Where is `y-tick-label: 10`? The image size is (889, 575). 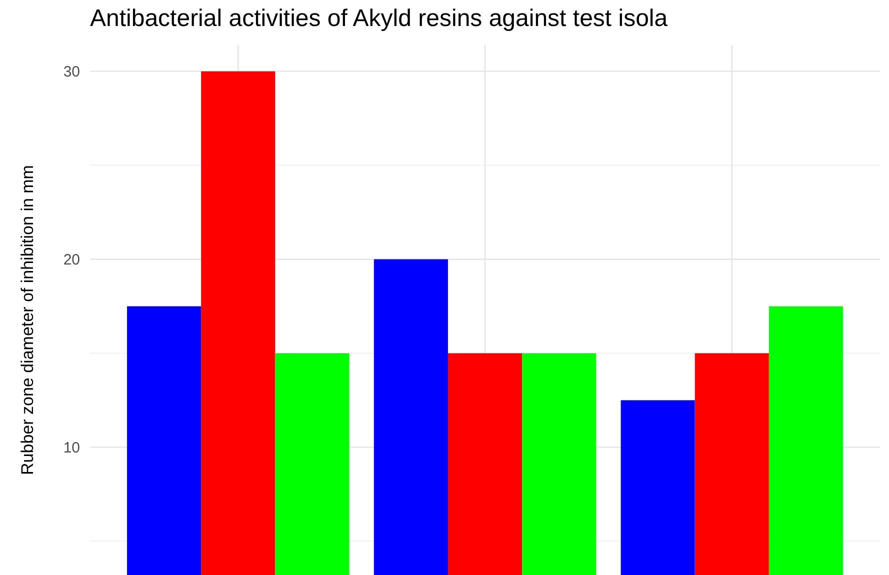 y-tick-label: 10 is located at coordinates (71, 447).